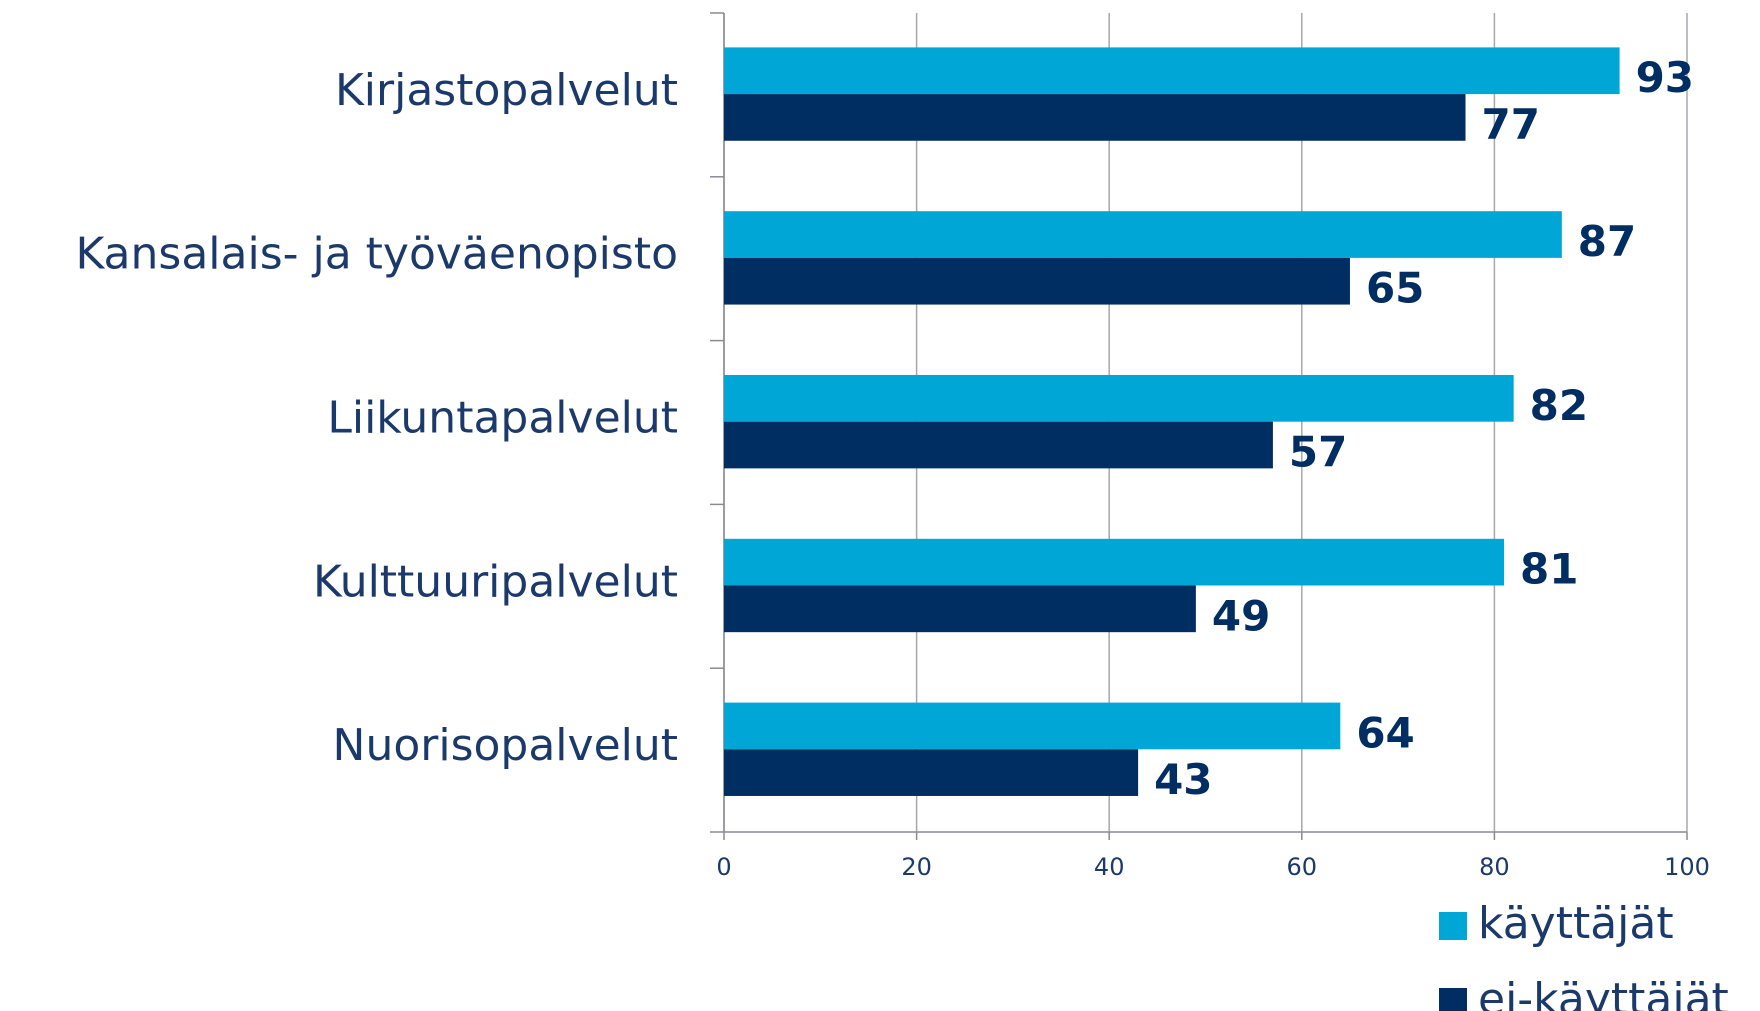 The width and height of the screenshot is (1760, 1011). What do you see at coordinates (1183, 779) in the screenshot?
I see `value-label: 43` at bounding box center [1183, 779].